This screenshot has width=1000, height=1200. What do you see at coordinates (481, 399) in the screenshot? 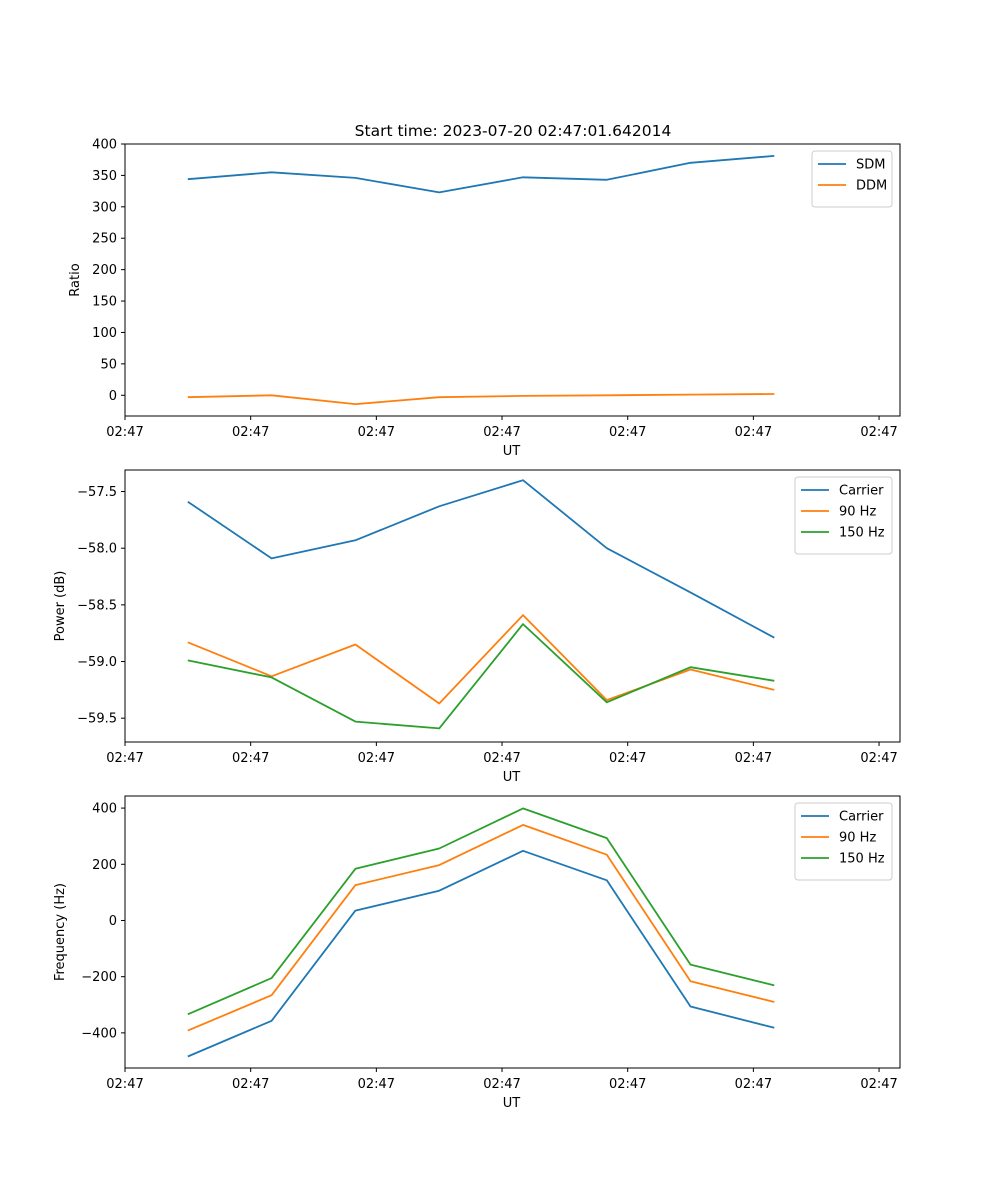
I see `ratio-series-ddm-line` at bounding box center [481, 399].